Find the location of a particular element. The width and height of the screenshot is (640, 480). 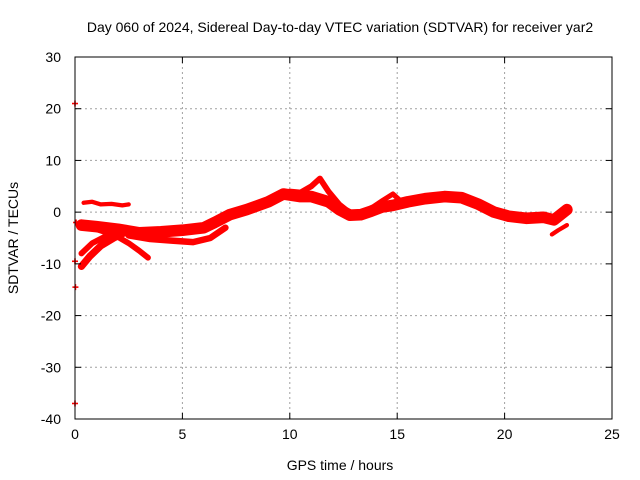

series-evening-rise-segment is located at coordinates (381, 203).